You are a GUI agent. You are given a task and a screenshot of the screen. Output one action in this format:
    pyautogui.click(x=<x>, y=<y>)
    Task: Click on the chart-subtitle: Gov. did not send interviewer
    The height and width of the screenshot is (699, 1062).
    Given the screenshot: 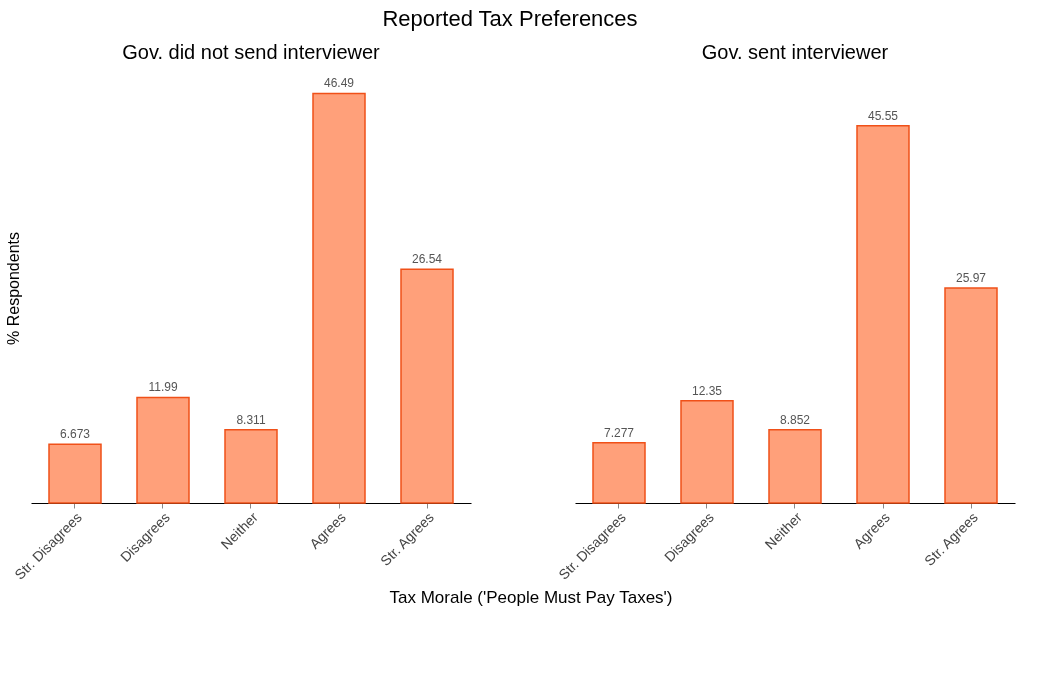 What is the action you would take?
    pyautogui.click(x=251, y=52)
    